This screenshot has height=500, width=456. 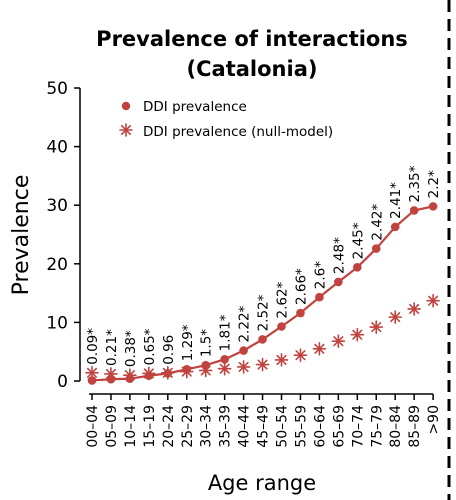 What do you see at coordinates (63, 235) in the screenshot?
I see `y-ticks: 0 10 20 30 40 50` at bounding box center [63, 235].